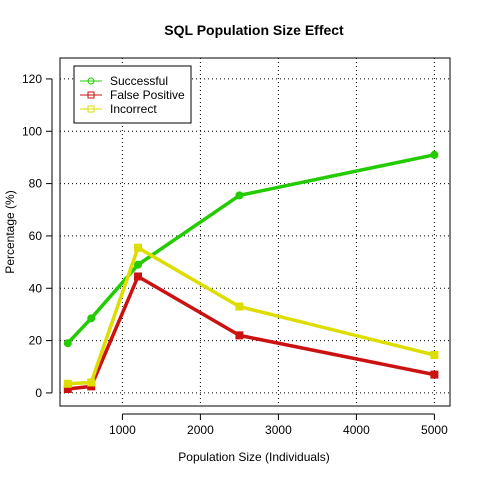 The width and height of the screenshot is (480, 480). I want to click on legend-label-false-positive: False Positive, so click(147, 95).